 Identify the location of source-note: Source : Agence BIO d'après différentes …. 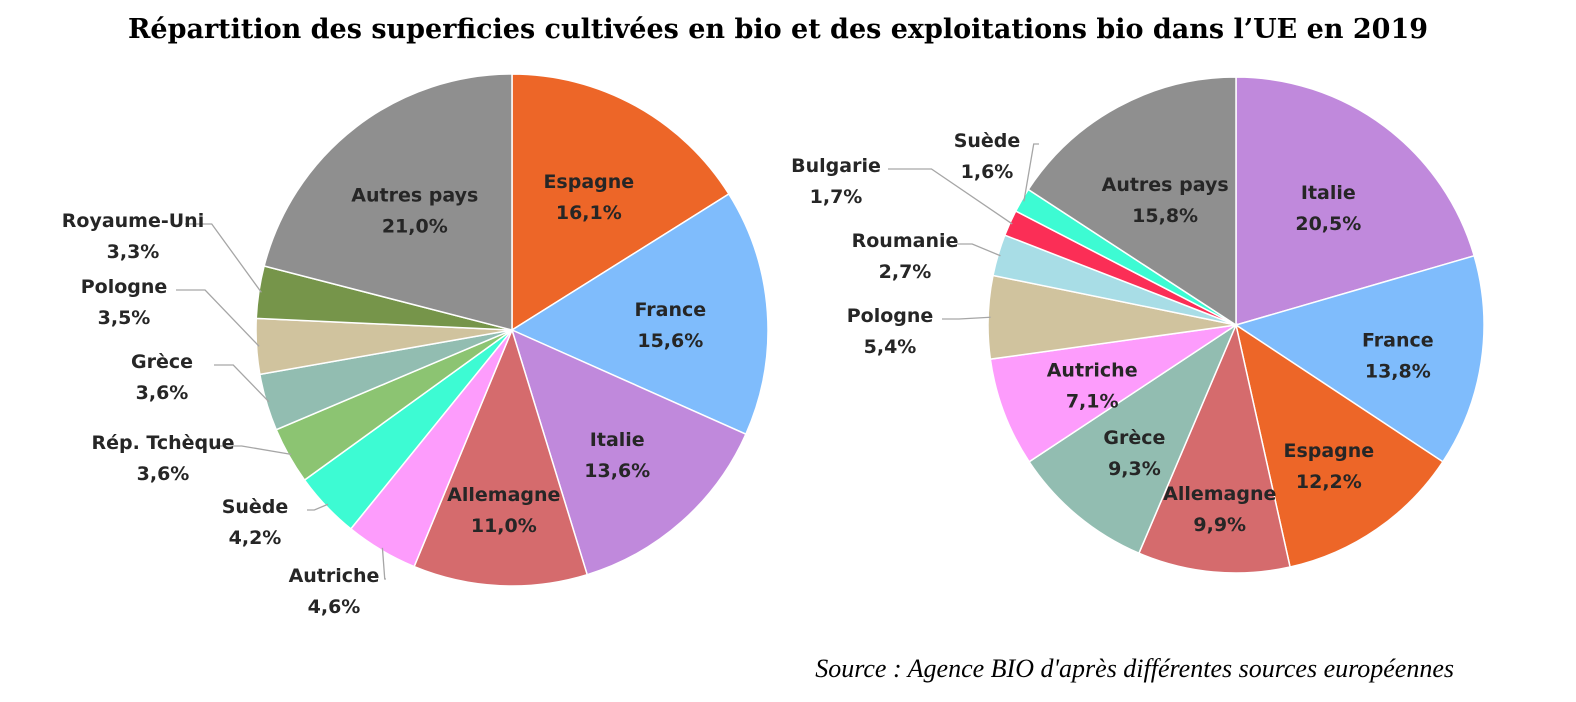
(1134, 668).